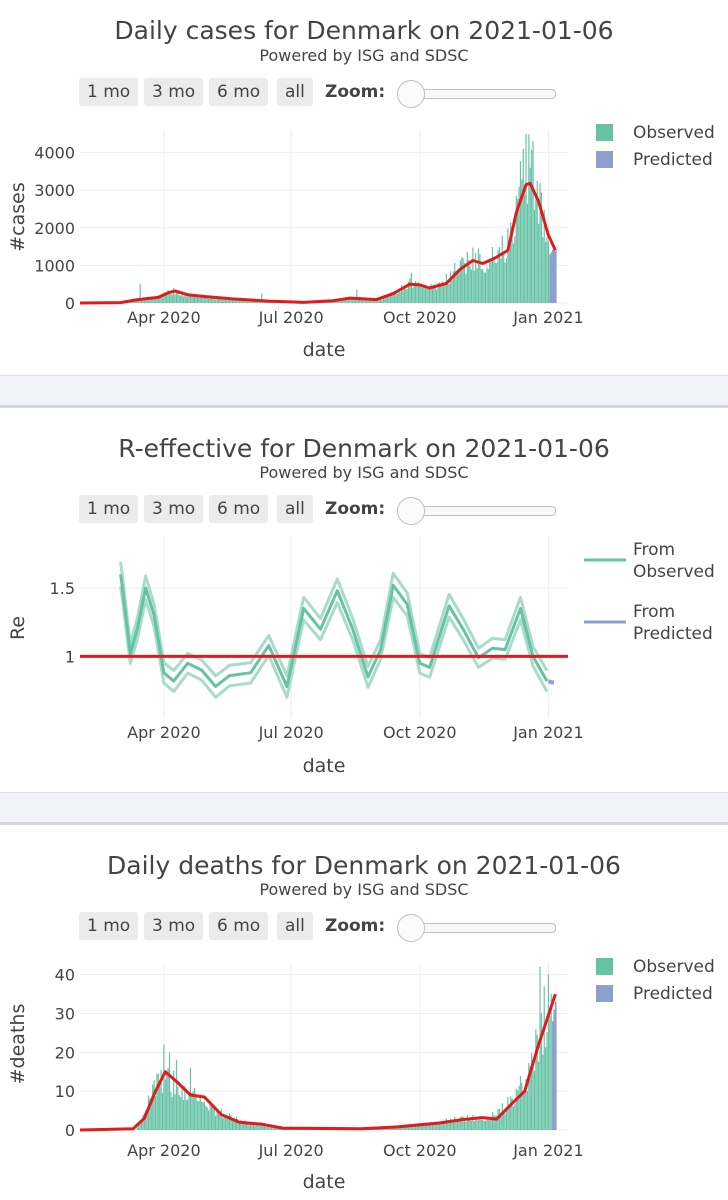 The image size is (728, 1200). What do you see at coordinates (355, 509) in the screenshot?
I see `zoom-label: Zoom:` at bounding box center [355, 509].